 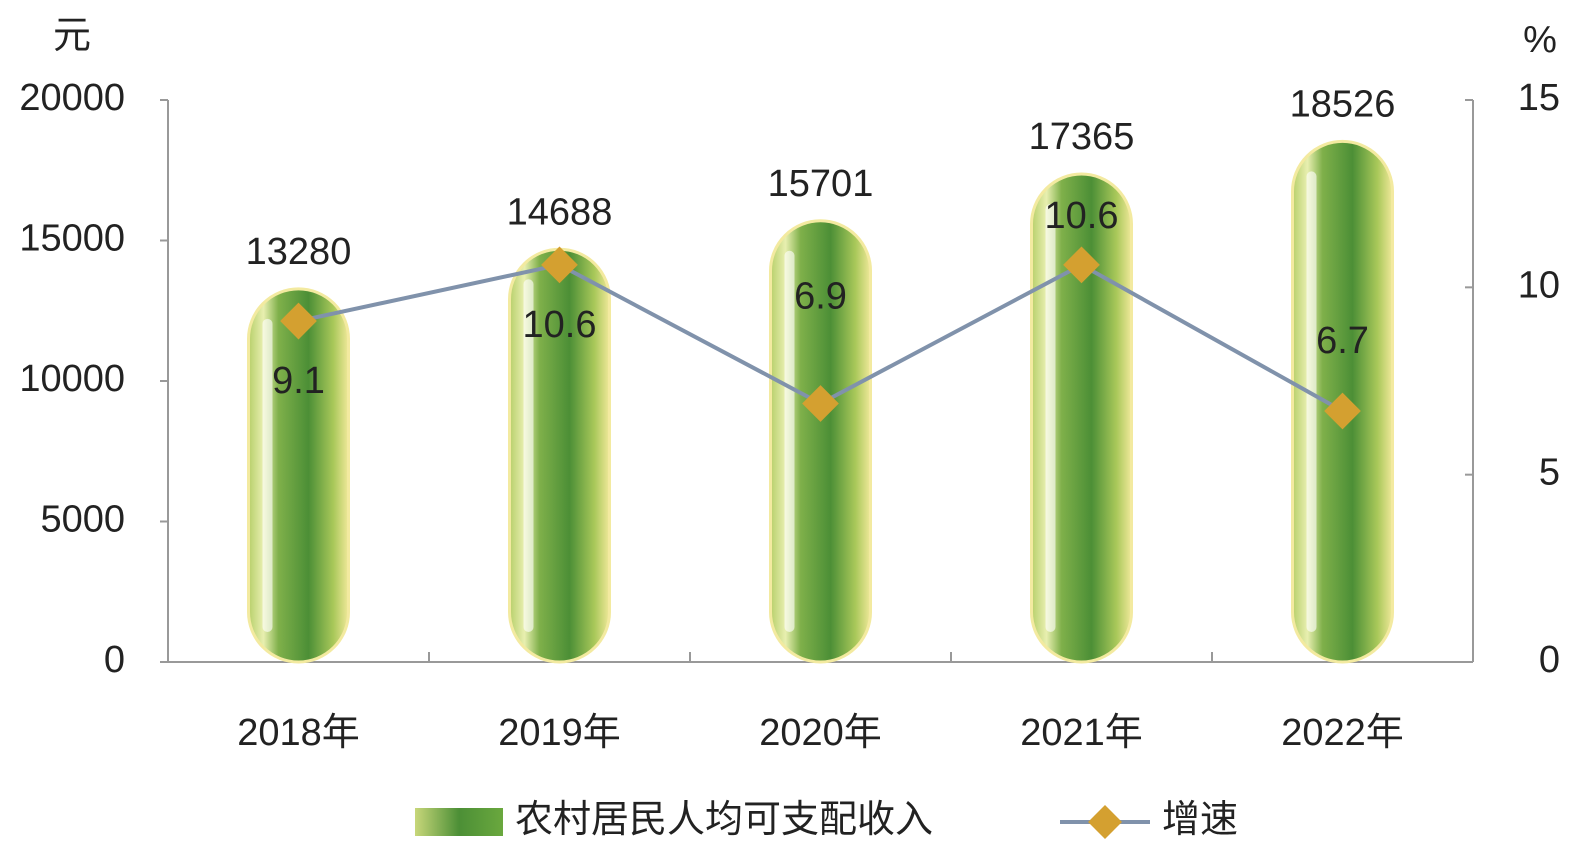 I want to click on legend-marker, so click(x=1105, y=822).